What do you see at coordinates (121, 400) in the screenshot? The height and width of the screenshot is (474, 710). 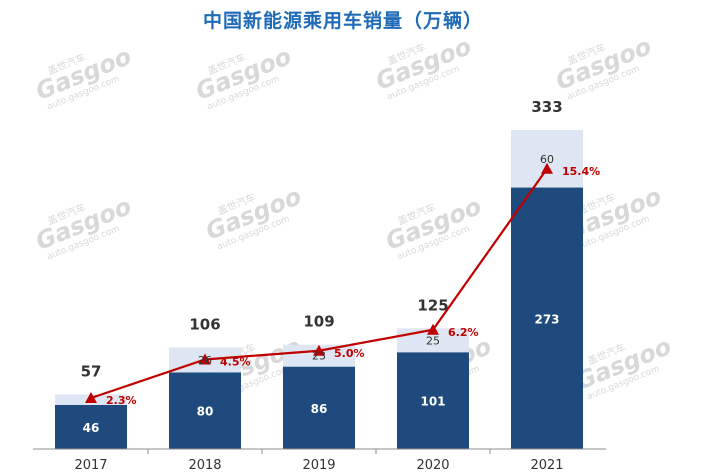 I see `line-value-label: 2.3%` at bounding box center [121, 400].